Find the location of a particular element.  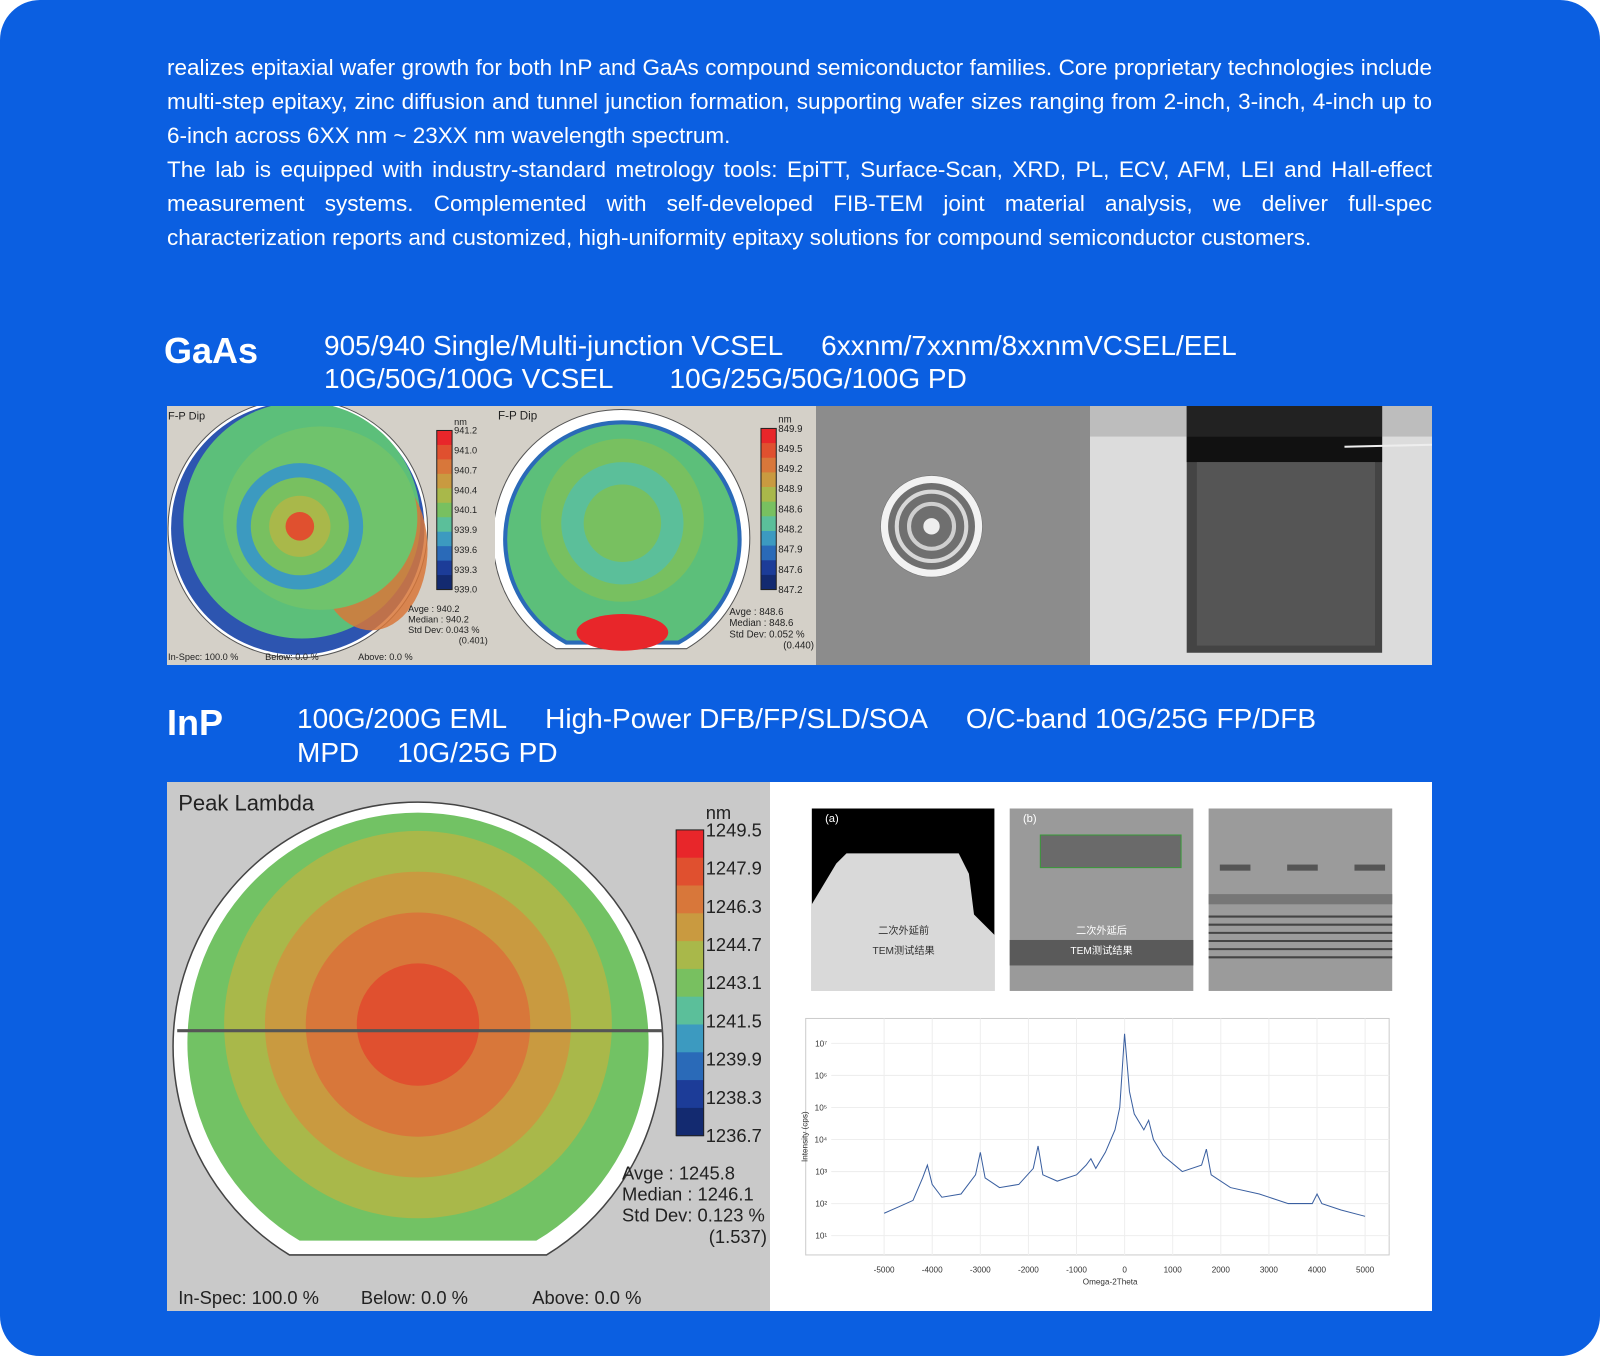

scale-label: 849.5 is located at coordinates (790, 449).